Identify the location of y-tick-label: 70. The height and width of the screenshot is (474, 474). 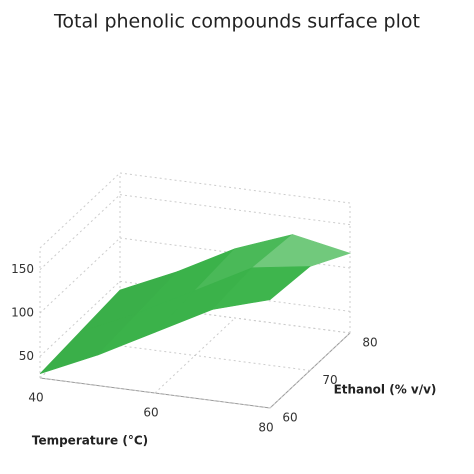
(329, 380).